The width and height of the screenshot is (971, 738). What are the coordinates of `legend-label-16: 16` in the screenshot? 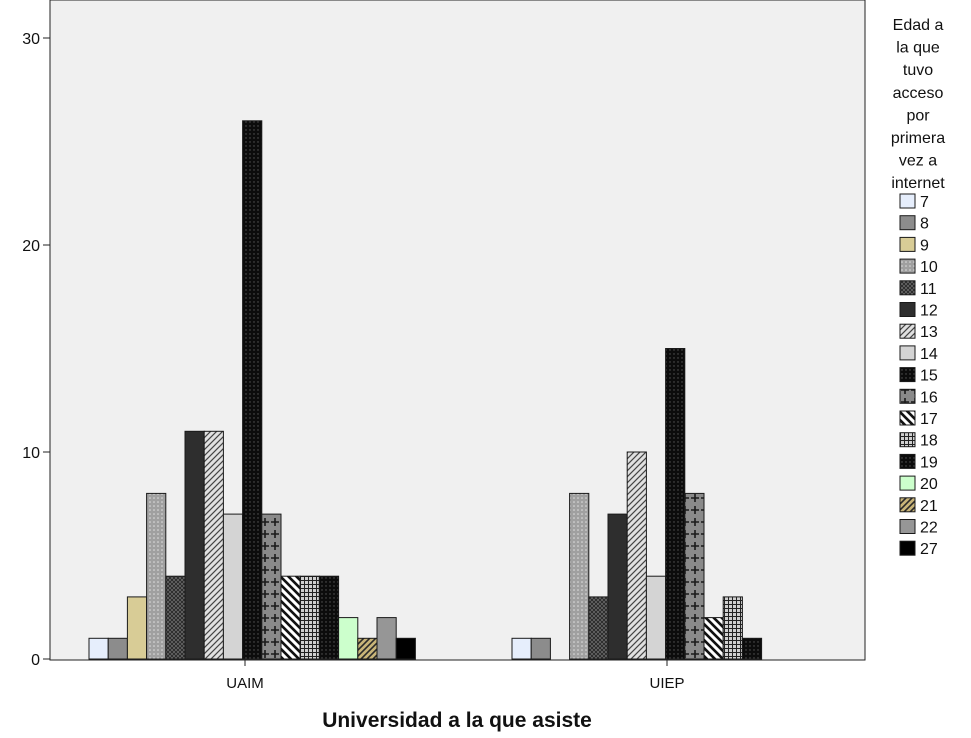 It's located at (929, 397).